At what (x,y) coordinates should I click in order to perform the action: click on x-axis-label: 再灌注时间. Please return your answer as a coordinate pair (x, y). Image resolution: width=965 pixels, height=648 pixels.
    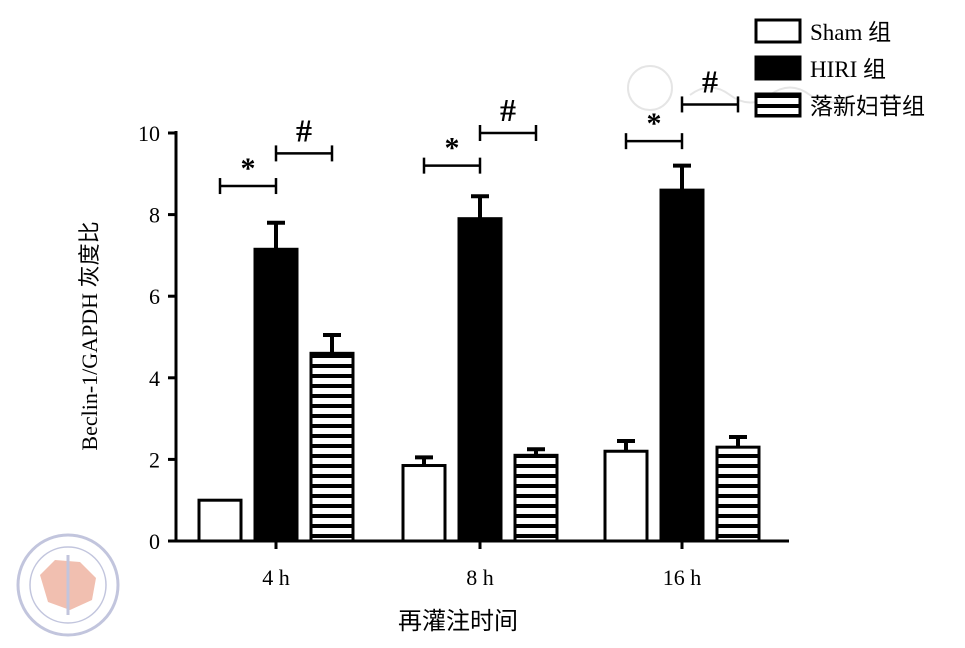
    Looking at the image, I should click on (458, 621).